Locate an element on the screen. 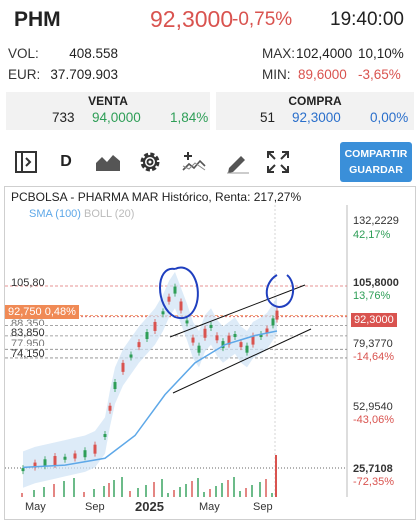 This screenshot has height=520, width=420. quote-header: PHM 92,3000 -0,75% 19:40:00 is located at coordinates (210, 20).